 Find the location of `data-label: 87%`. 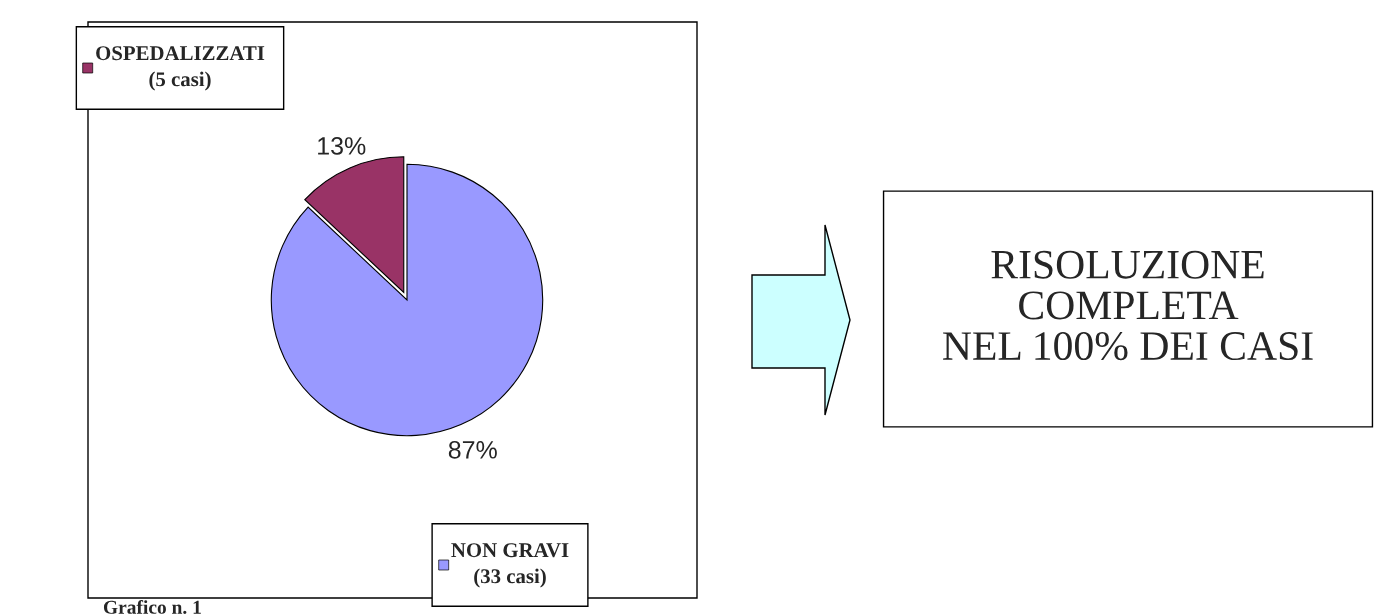

data-label: 87% is located at coordinates (472, 449).